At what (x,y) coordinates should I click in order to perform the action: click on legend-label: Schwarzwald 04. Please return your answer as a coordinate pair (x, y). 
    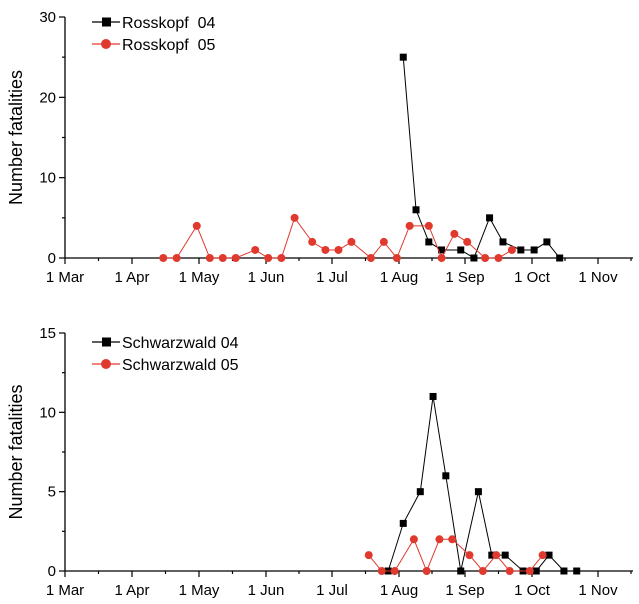
    Looking at the image, I should click on (180, 343).